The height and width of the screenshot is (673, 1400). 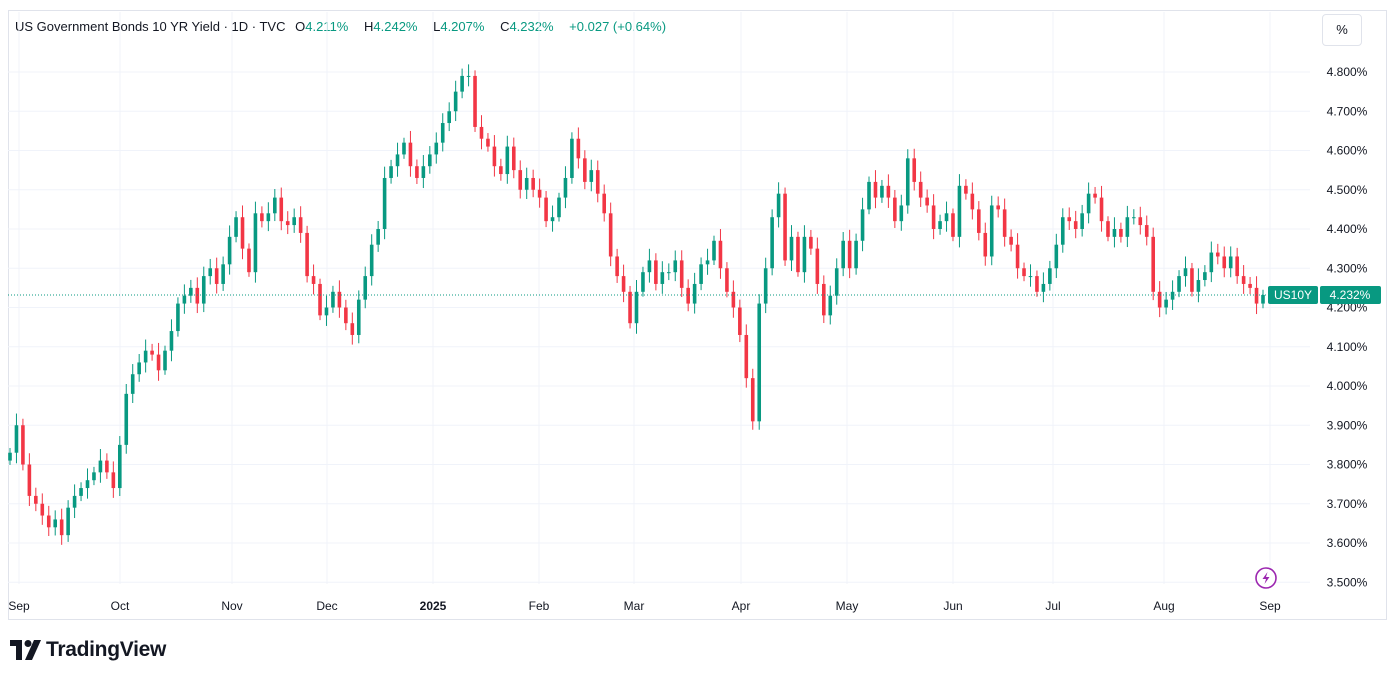 I want to click on y-tick-label: 4.000%, so click(x=1347, y=386).